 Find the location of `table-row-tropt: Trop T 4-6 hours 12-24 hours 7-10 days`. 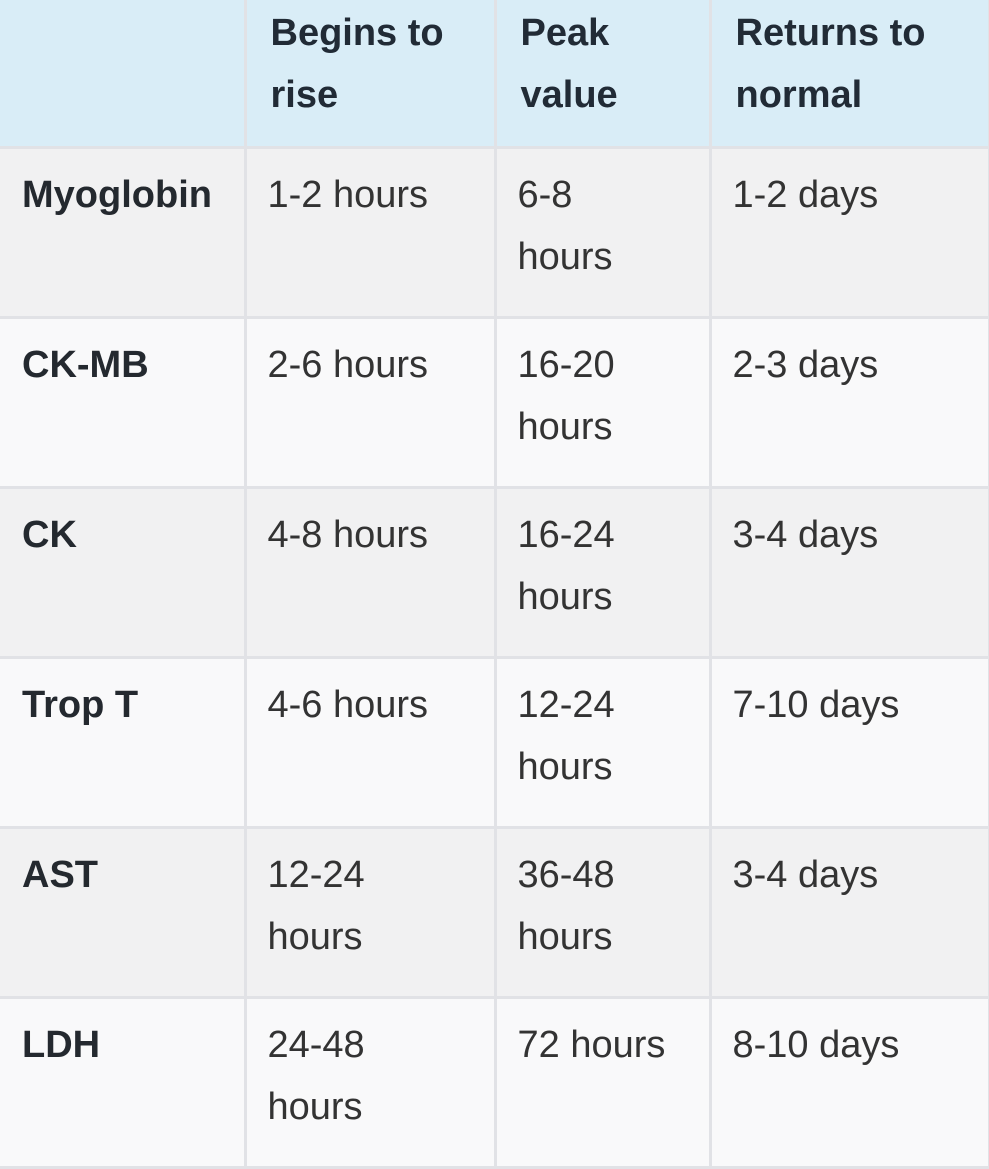

table-row-tropt: Trop T 4-6 hours 12-24 hours 7-10 days is located at coordinates (494, 743).